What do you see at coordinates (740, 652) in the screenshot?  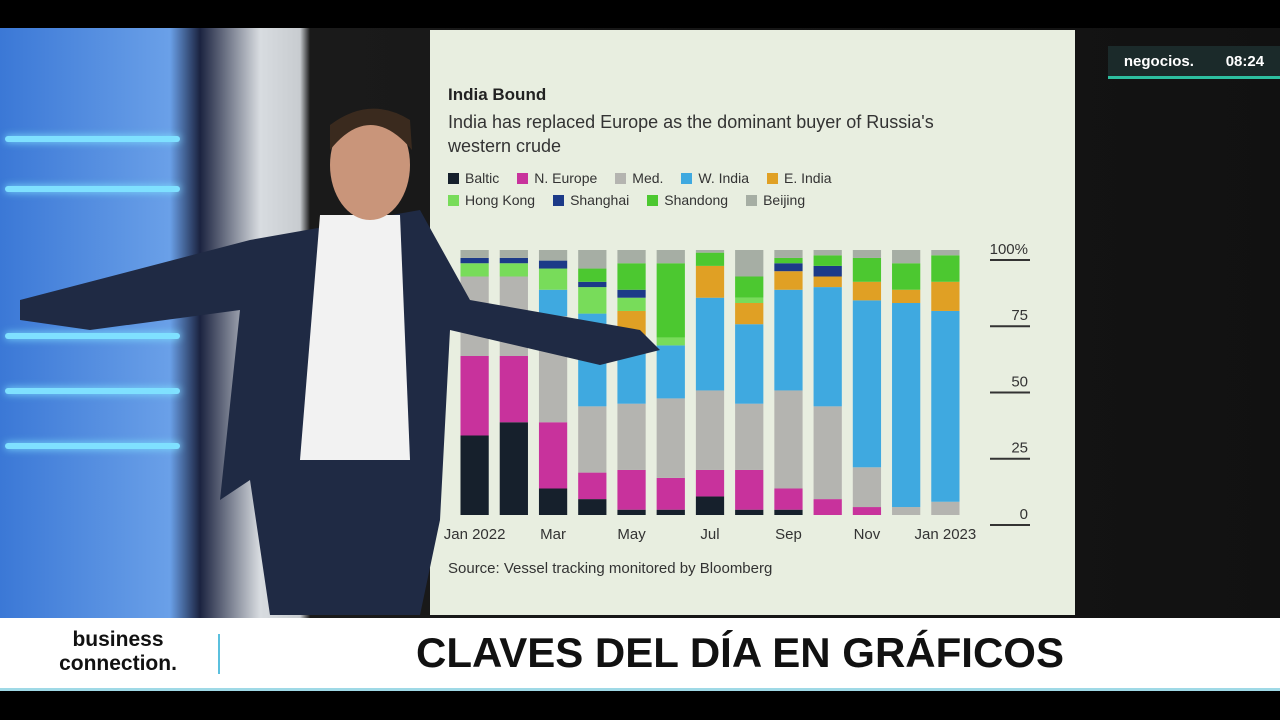 I see `headline: CLAVES DEL DÍA EN GRÁFICOS` at bounding box center [740, 652].